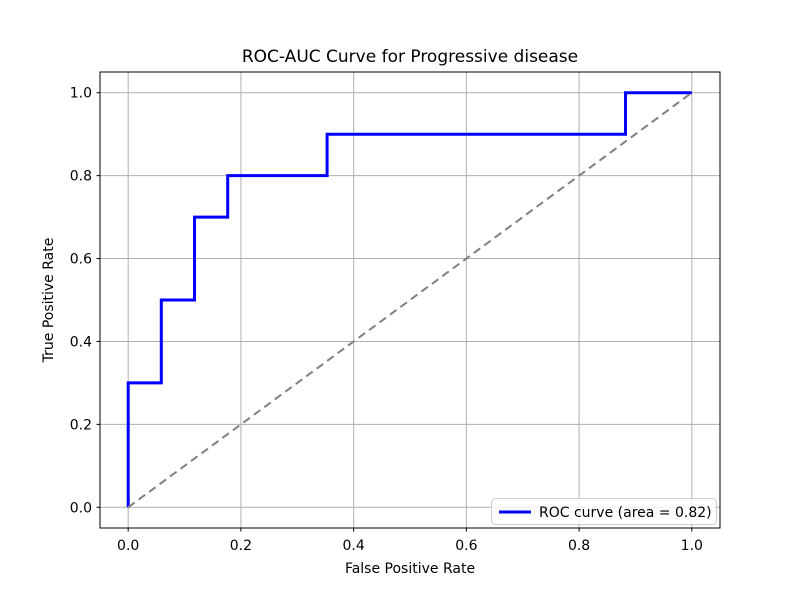  What do you see at coordinates (81, 94) in the screenshot?
I see `y-tick-label: 1.0` at bounding box center [81, 94].